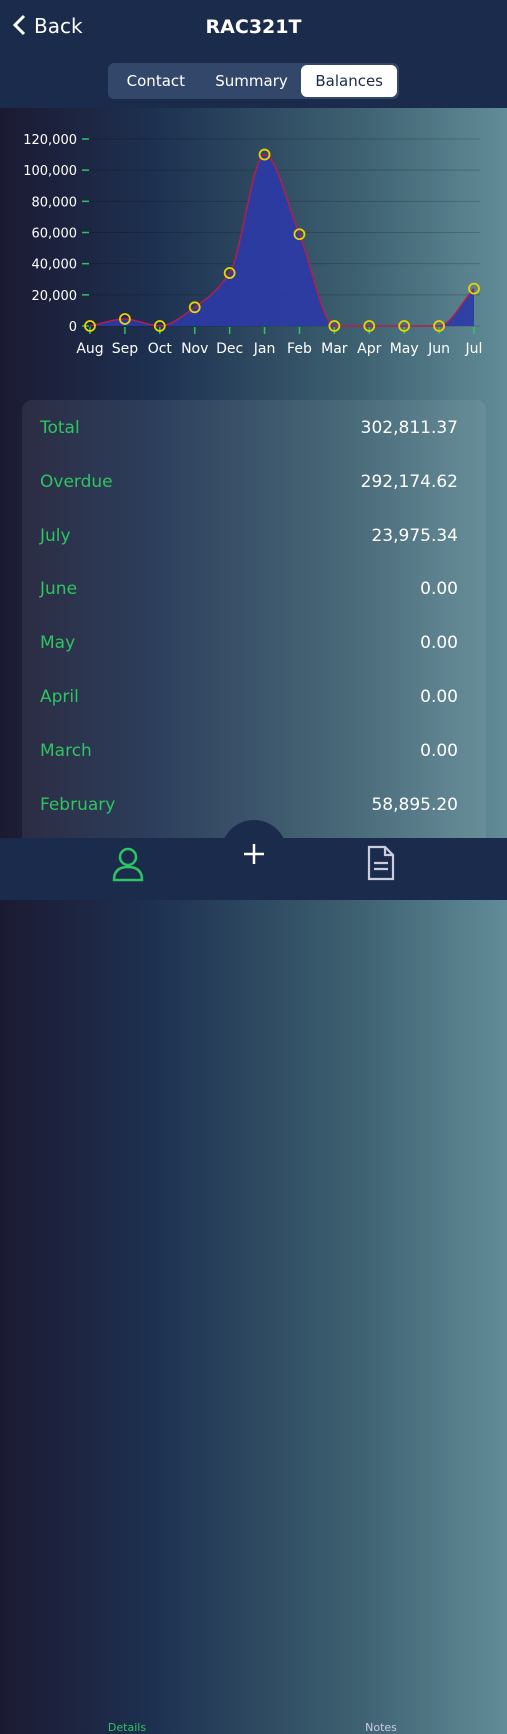 This screenshot has width=507, height=1734. I want to click on balance-value: 23,975.34, so click(414, 535).